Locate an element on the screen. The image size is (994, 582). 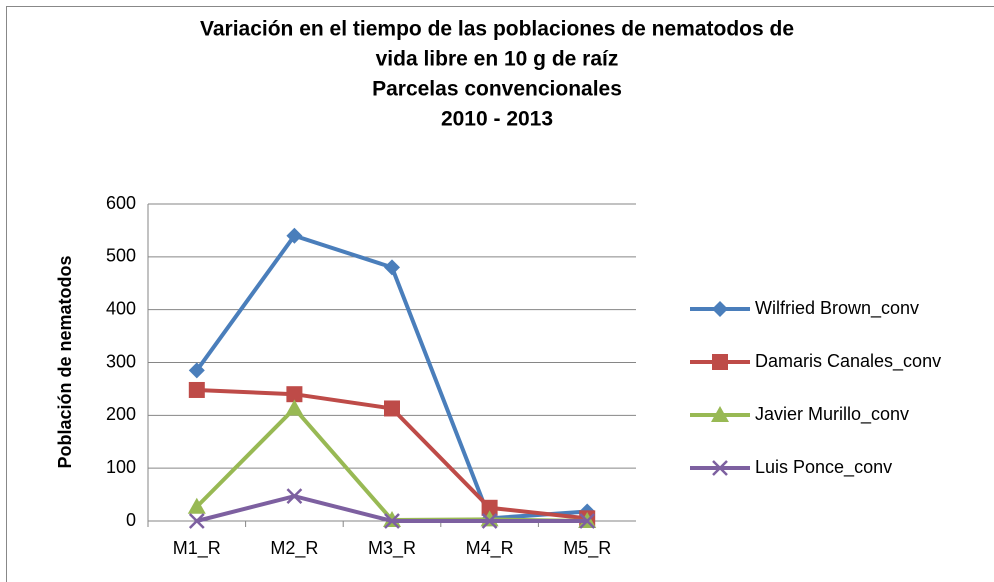
x-tick-label: M5_R is located at coordinates (587, 548).